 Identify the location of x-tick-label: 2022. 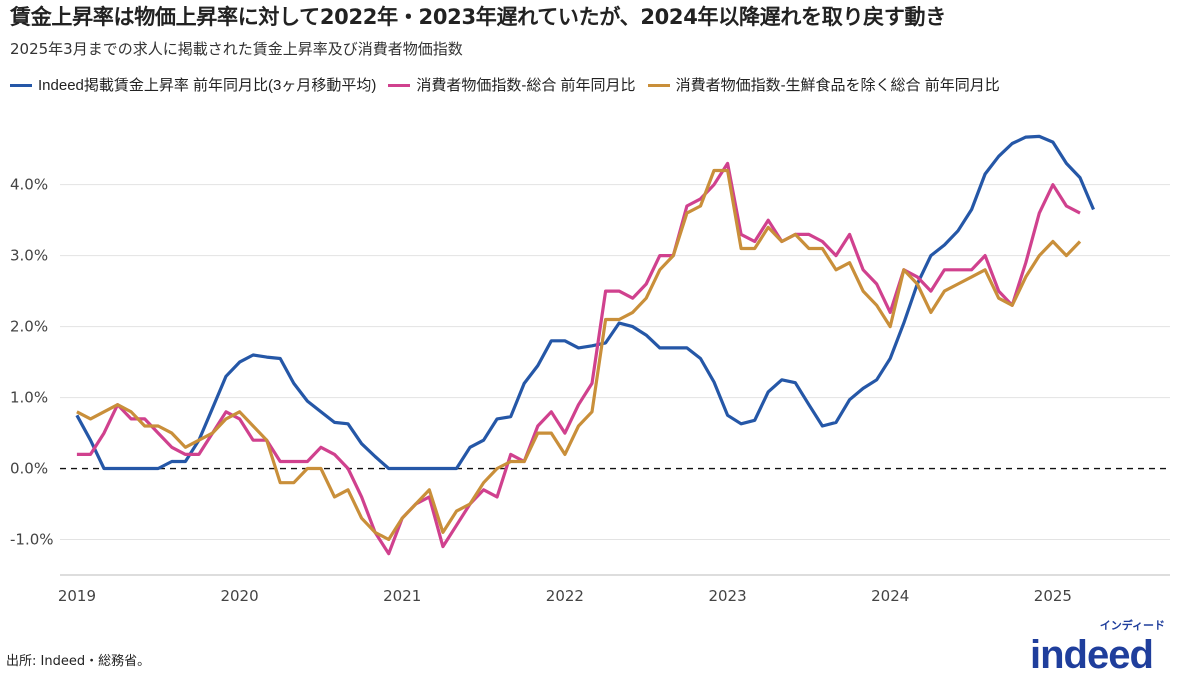
(565, 596).